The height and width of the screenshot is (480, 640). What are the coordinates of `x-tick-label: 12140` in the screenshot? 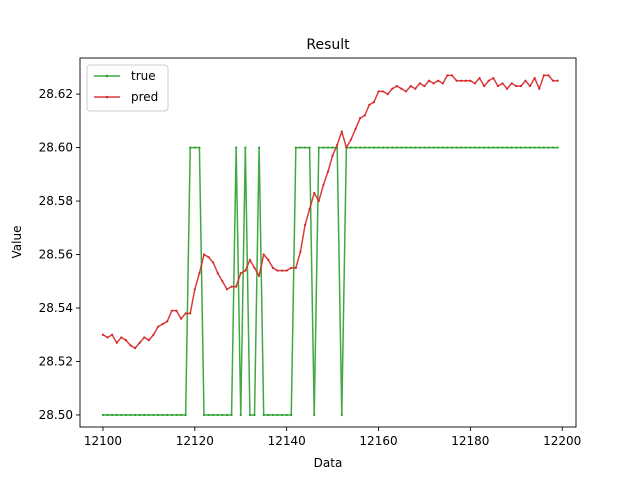 It's located at (287, 441).